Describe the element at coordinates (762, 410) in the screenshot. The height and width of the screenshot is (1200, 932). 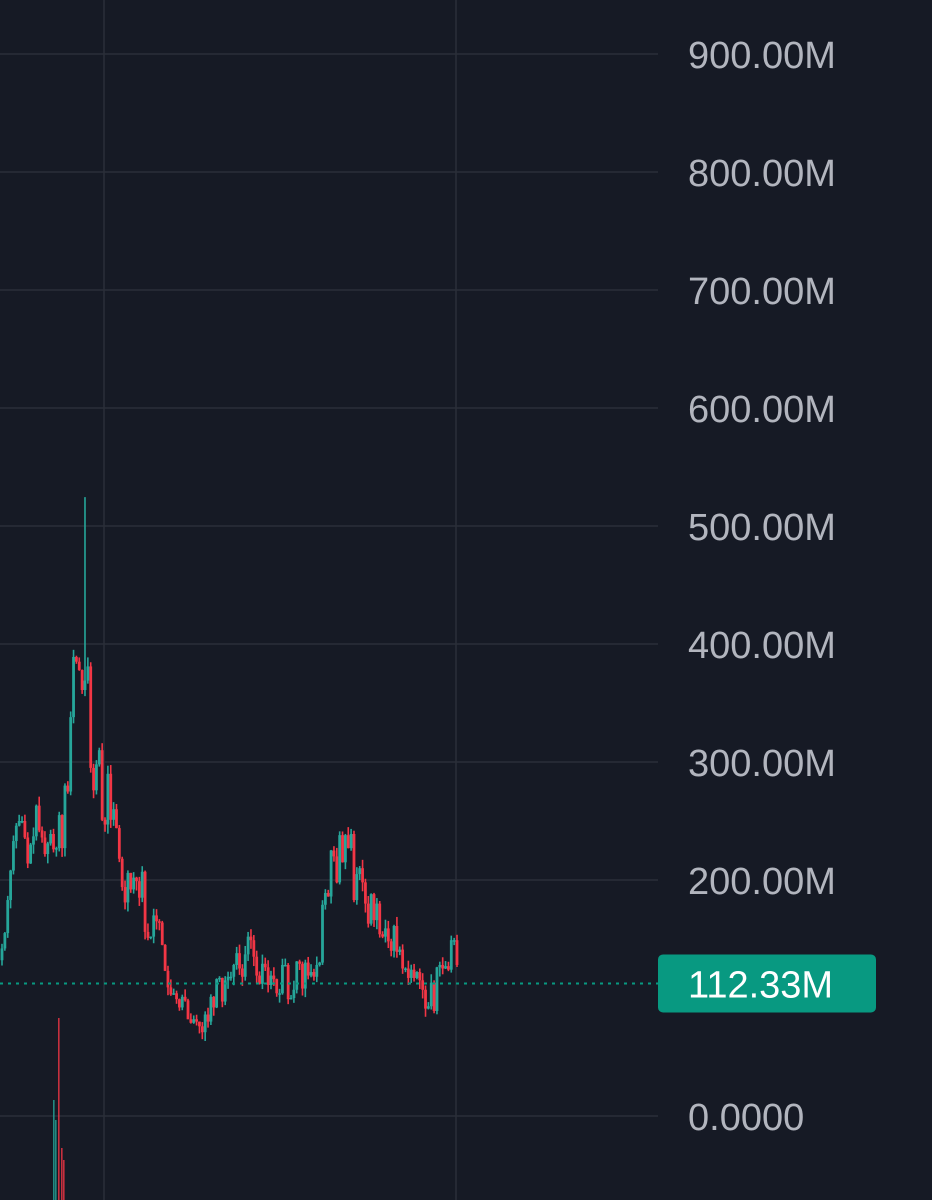
I see `y-tick-label: 600.00M` at that location.